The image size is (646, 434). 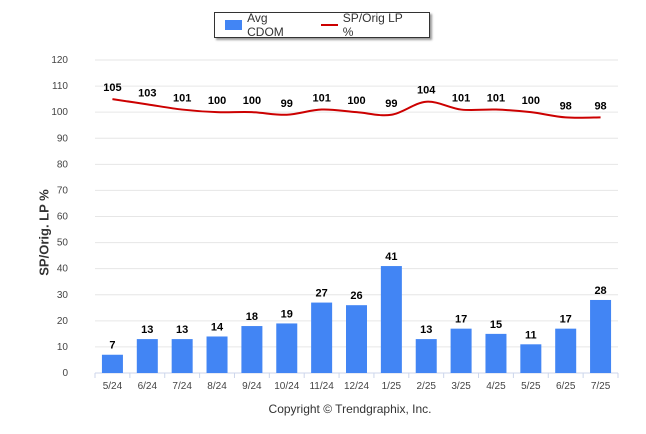 I want to click on x-tick-label: 5/24, so click(x=113, y=386).